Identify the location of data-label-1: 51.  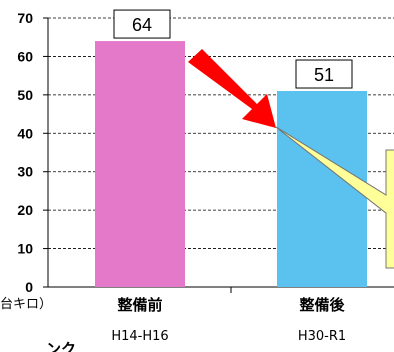
(324, 75).